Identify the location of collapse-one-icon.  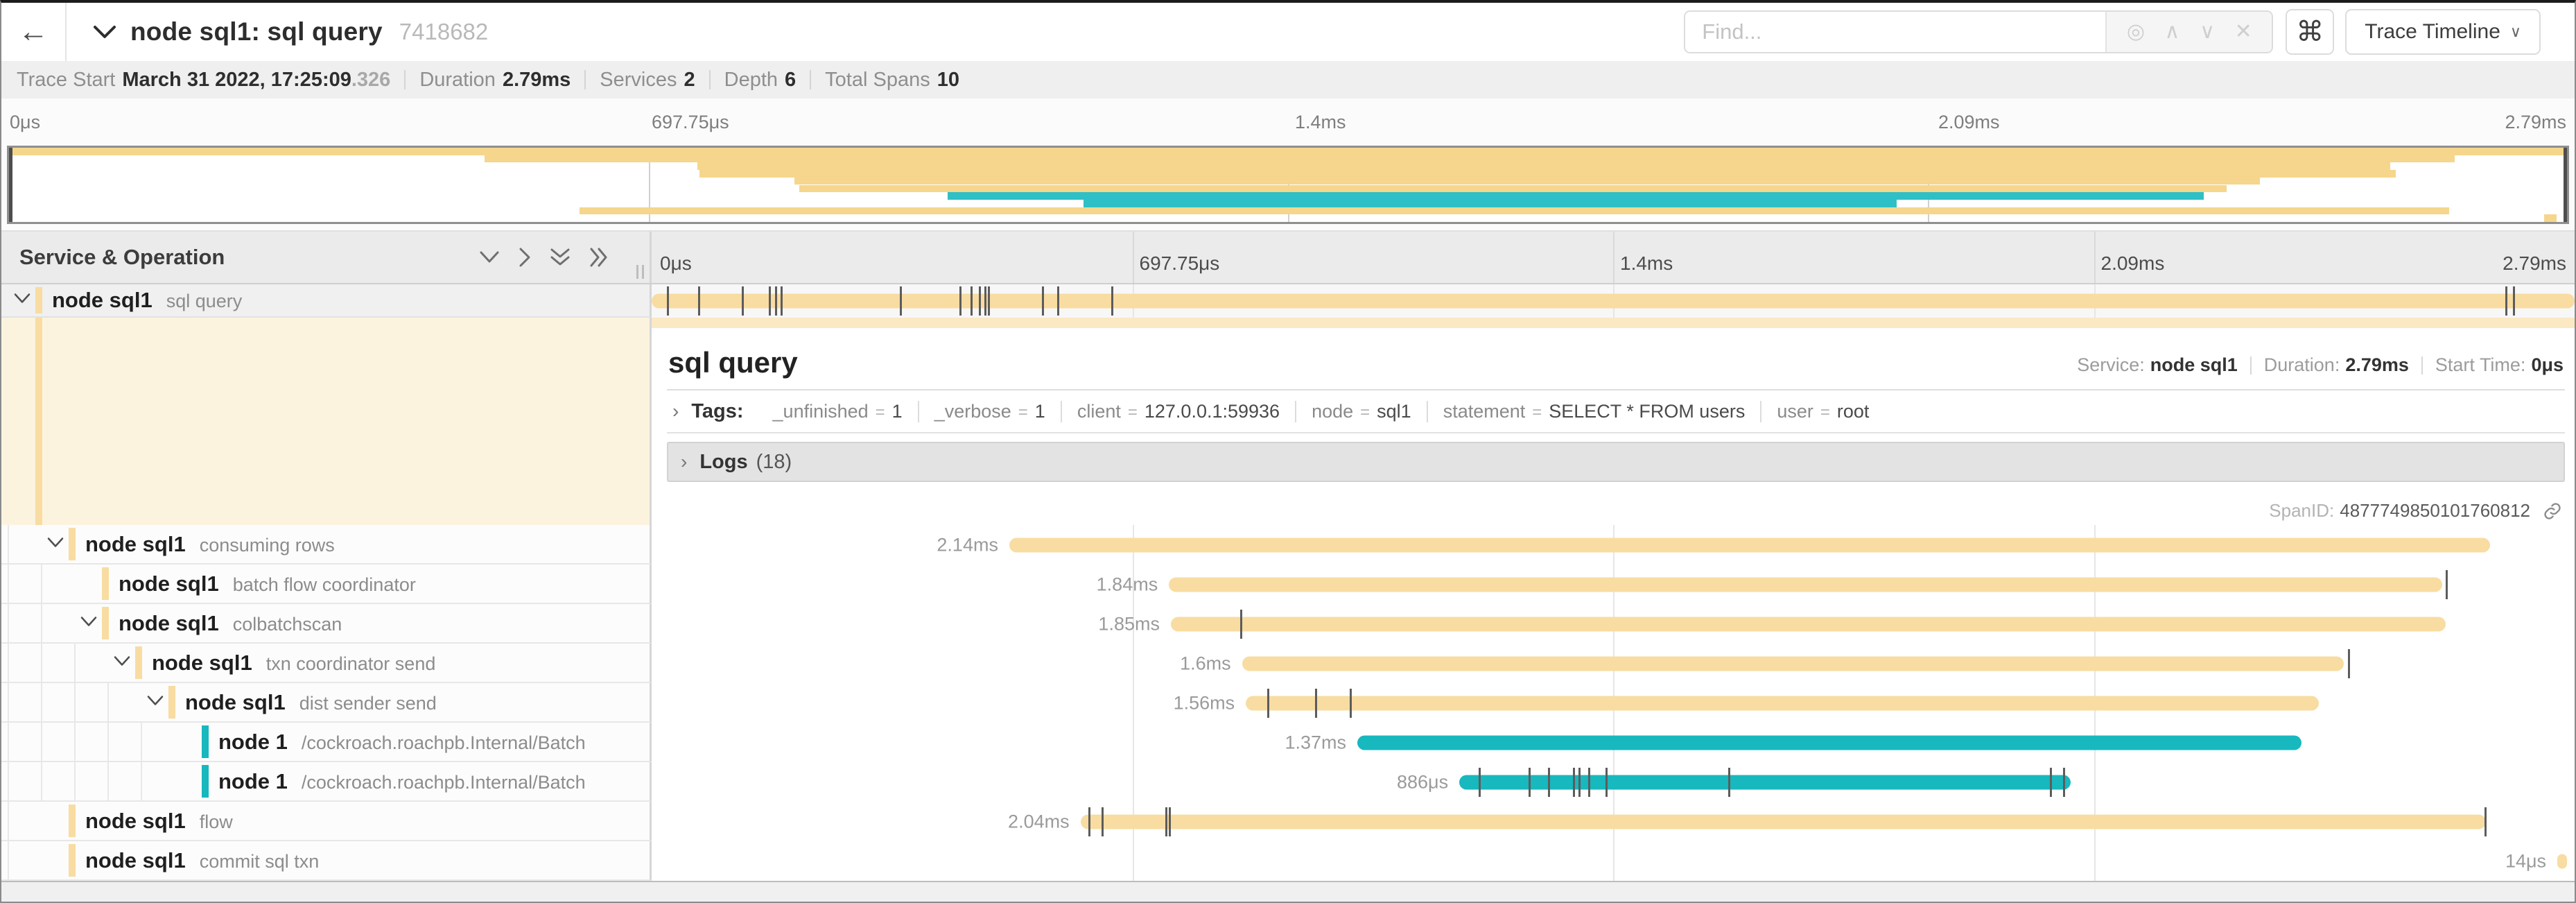
(489, 257).